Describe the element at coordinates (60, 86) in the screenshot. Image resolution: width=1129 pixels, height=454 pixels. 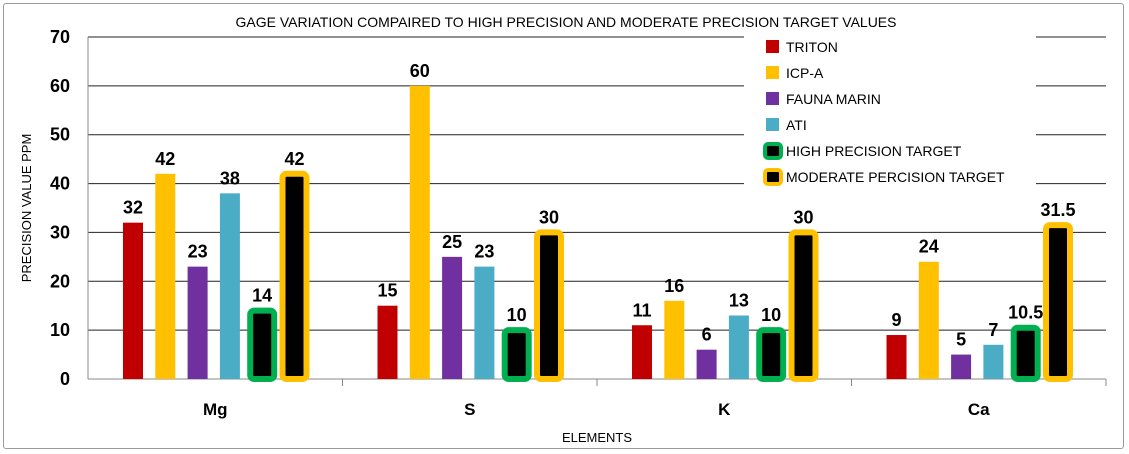
I see `y-tick-label: 60` at that location.